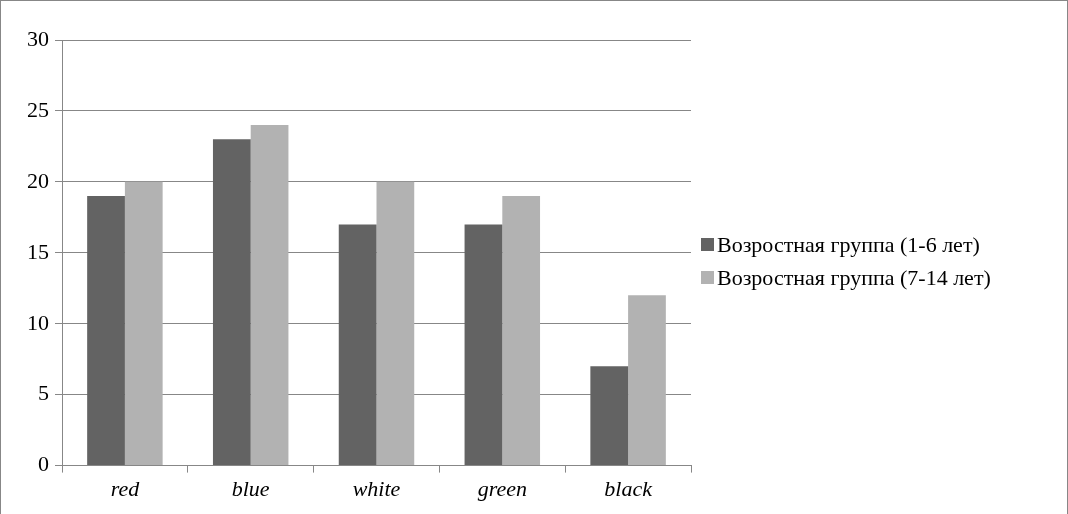 The width and height of the screenshot is (1068, 514). Describe the element at coordinates (43, 393) in the screenshot. I see `y-tick-label: 5` at that location.